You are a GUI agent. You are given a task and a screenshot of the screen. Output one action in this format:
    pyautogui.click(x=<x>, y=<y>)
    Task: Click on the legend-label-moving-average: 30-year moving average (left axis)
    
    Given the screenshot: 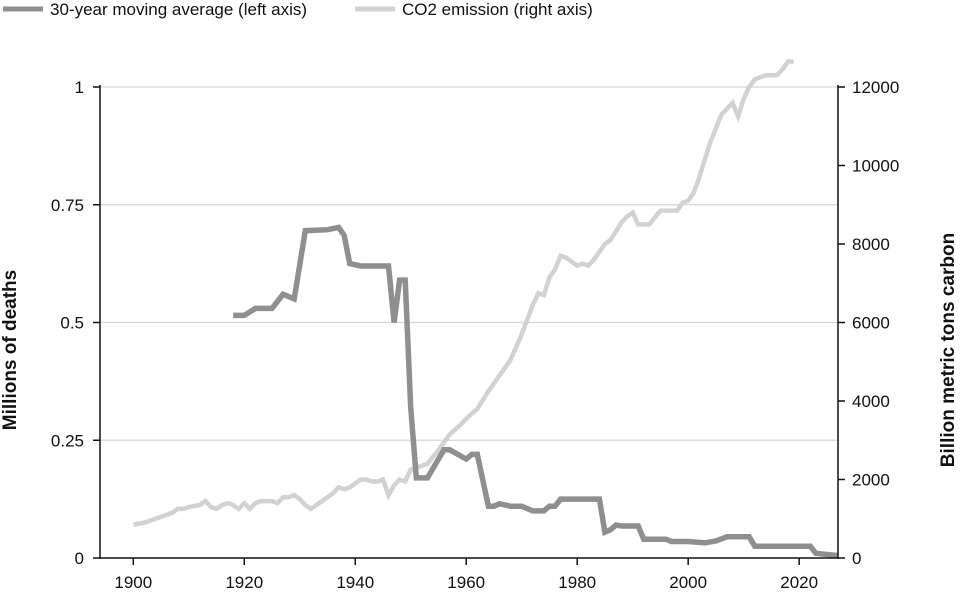 What is the action you would take?
    pyautogui.click(x=178, y=9)
    